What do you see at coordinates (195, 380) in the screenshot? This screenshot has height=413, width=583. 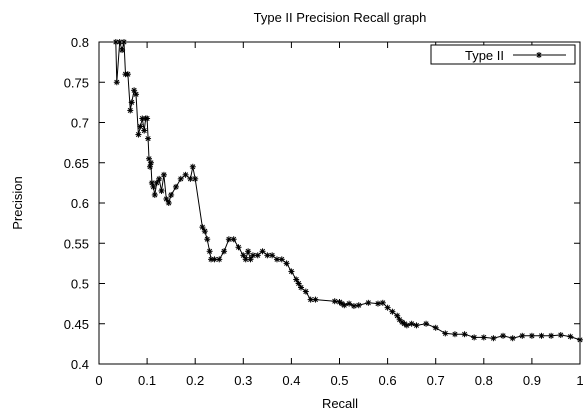 I see `x-tick-label: 0.2` at bounding box center [195, 380].